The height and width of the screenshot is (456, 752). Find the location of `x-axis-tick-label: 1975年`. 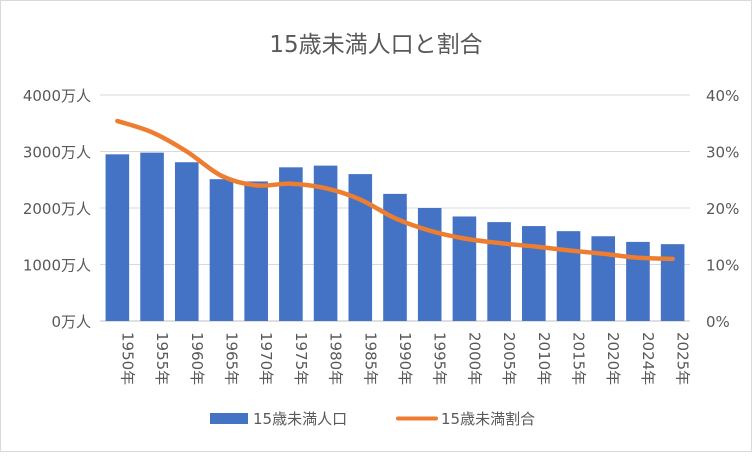

x-axis-tick-label: 1975年 is located at coordinates (301, 358).